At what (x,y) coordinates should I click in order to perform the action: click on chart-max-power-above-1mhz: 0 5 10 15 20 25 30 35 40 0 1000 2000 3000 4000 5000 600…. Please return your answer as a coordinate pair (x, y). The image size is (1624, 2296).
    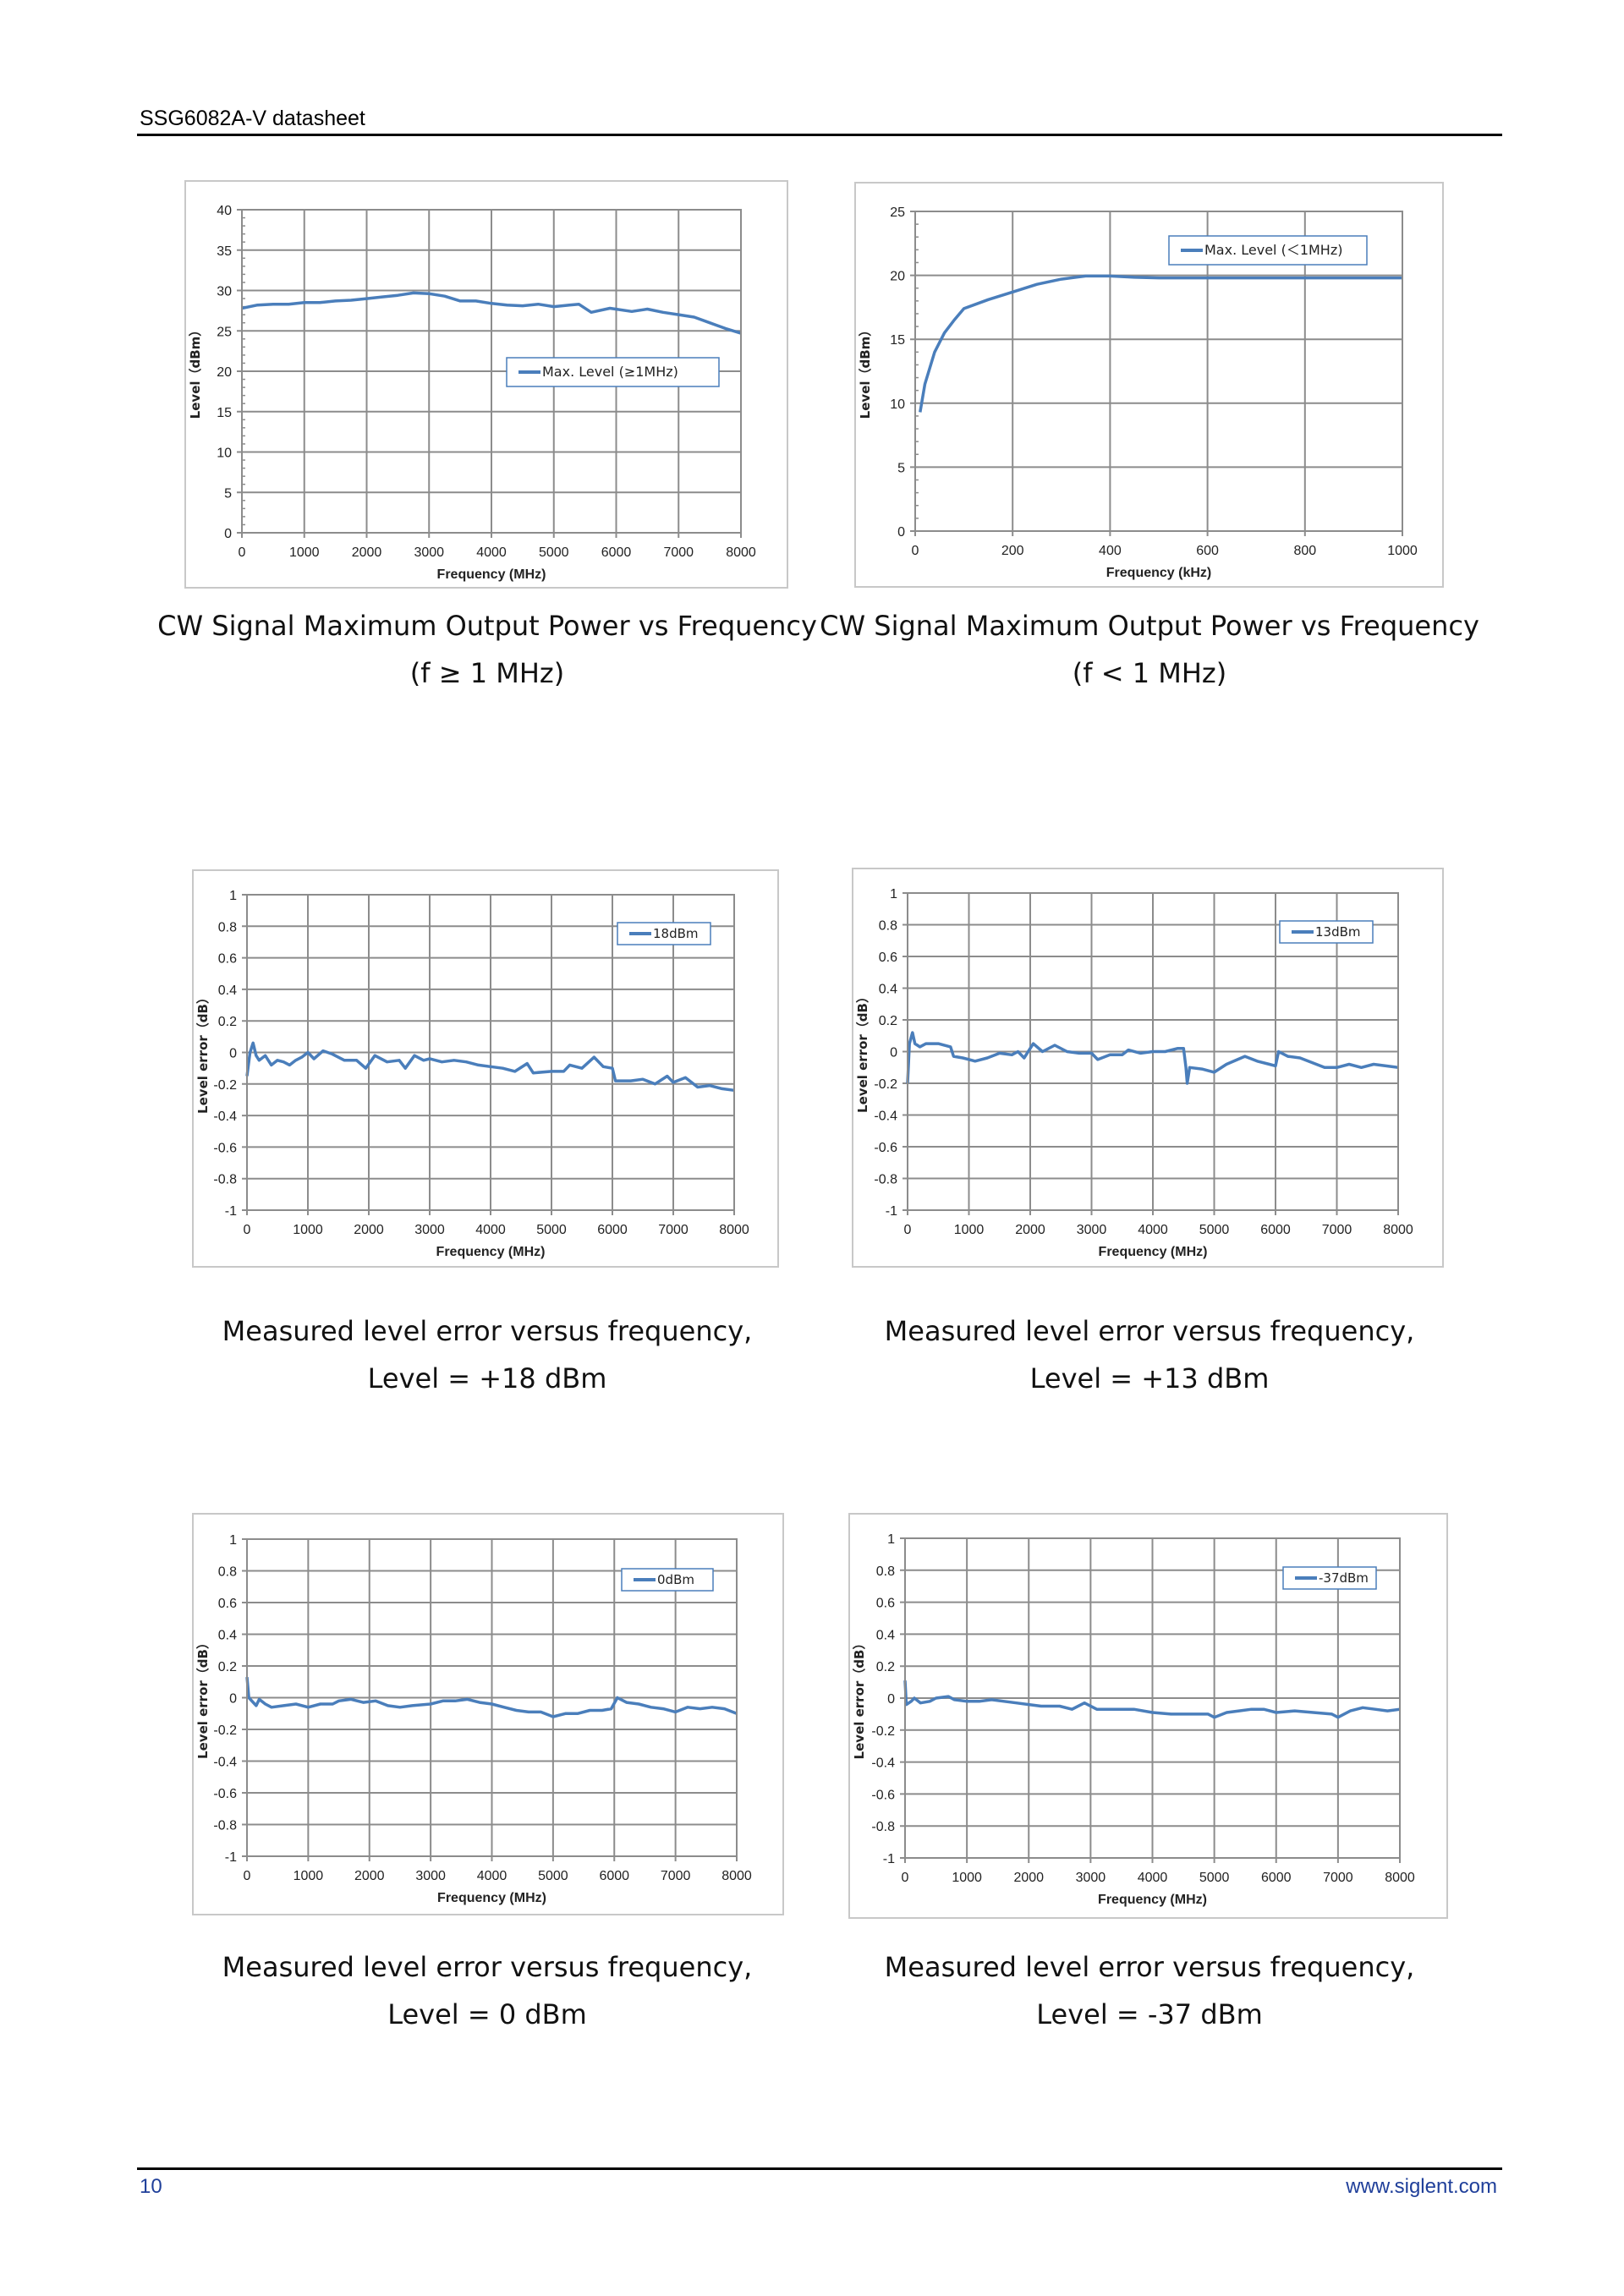
    Looking at the image, I should click on (486, 384).